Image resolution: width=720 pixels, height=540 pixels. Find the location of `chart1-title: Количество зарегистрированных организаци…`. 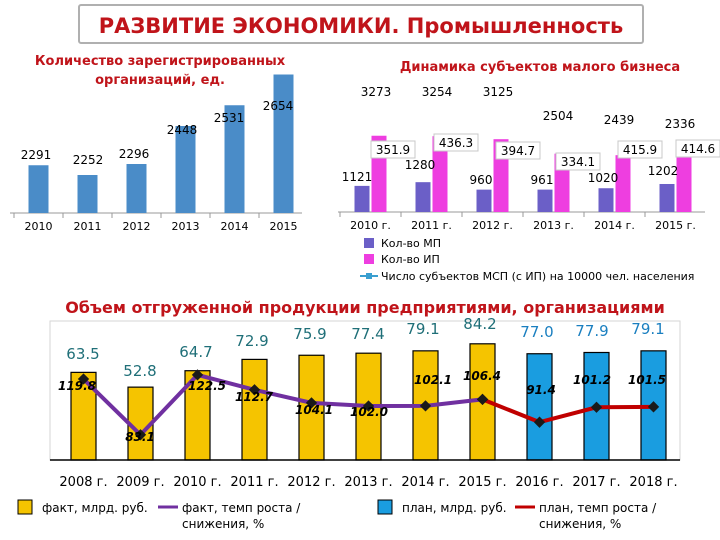

chart1-title: Количество зарегистрированных организаци… is located at coordinates (160, 71).